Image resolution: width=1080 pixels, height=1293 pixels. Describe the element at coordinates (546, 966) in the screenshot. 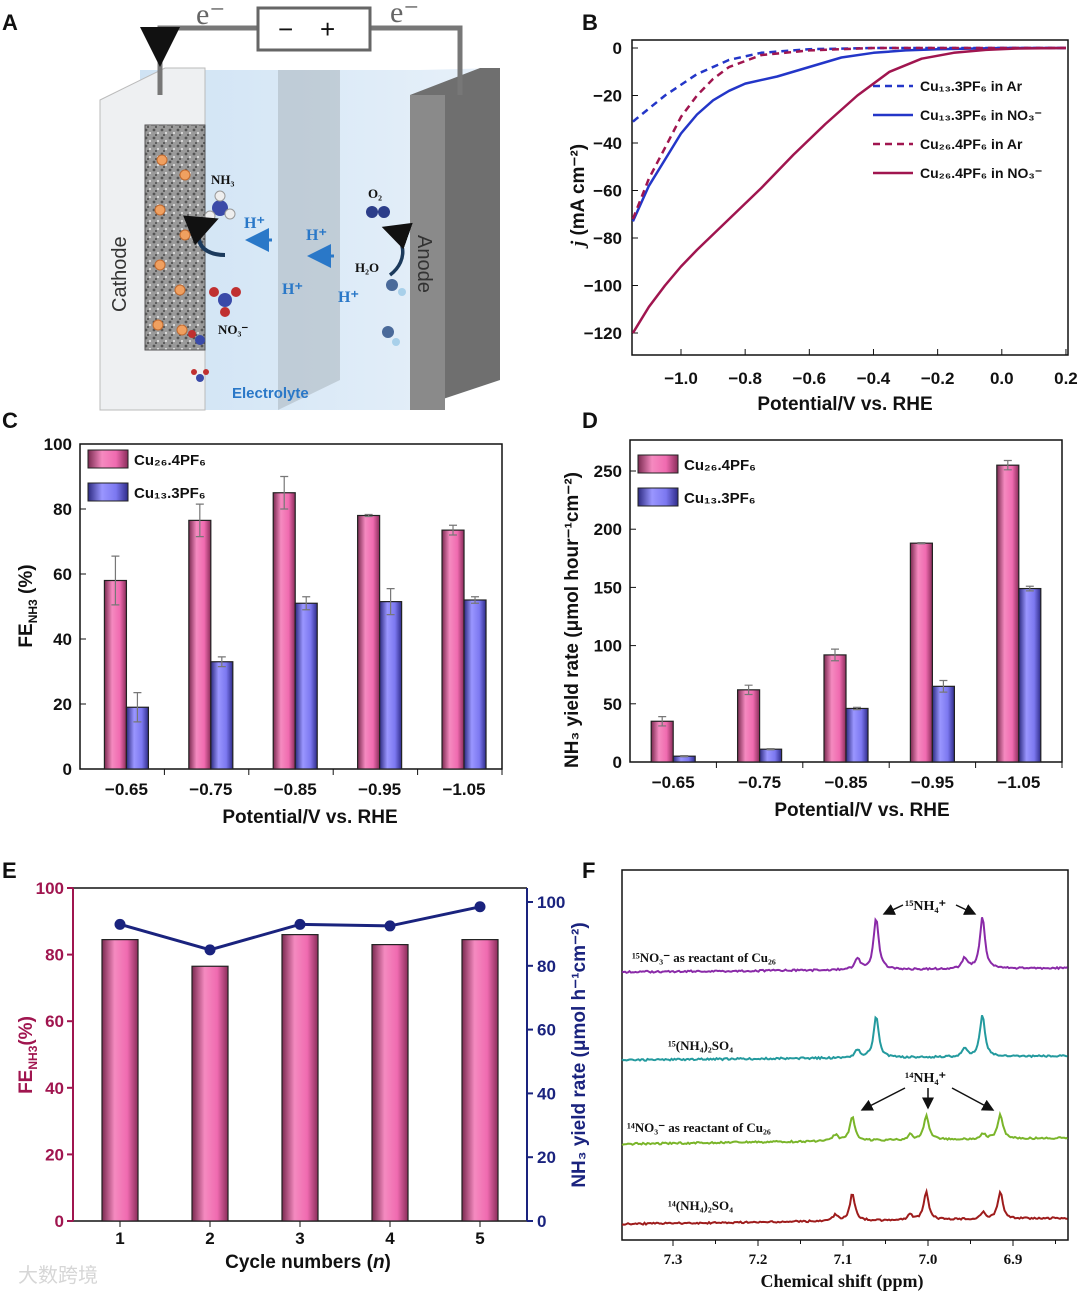

I see `right-y-tick-label: 80` at that location.